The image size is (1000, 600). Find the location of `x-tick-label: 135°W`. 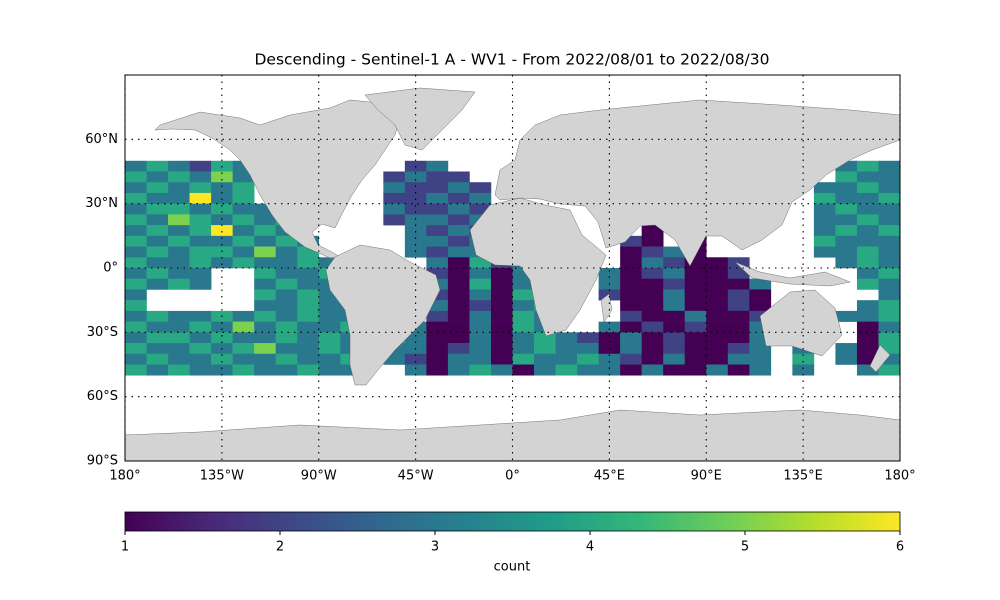

x-tick-label: 135°W is located at coordinates (222, 476).